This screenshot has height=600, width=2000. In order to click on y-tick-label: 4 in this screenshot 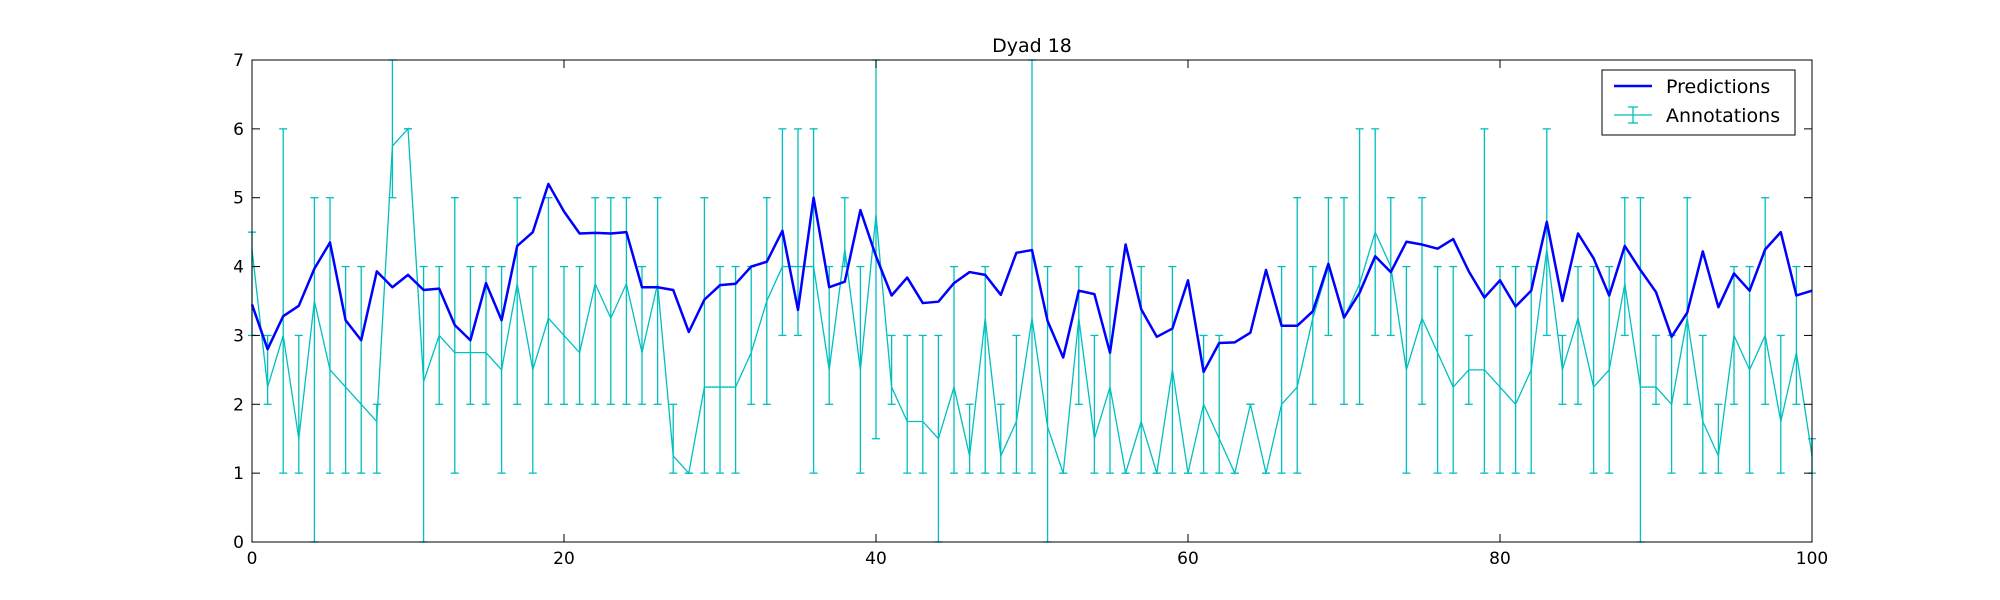, I will do `click(238, 268)`.